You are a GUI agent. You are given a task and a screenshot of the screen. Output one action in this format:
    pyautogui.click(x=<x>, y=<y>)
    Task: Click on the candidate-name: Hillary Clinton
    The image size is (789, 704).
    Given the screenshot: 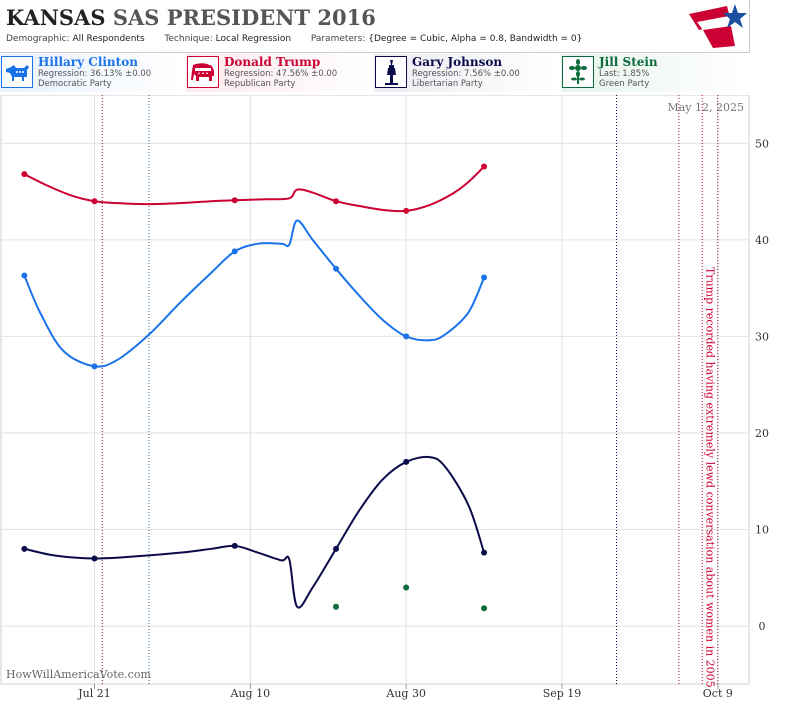 What is the action you would take?
    pyautogui.click(x=88, y=62)
    